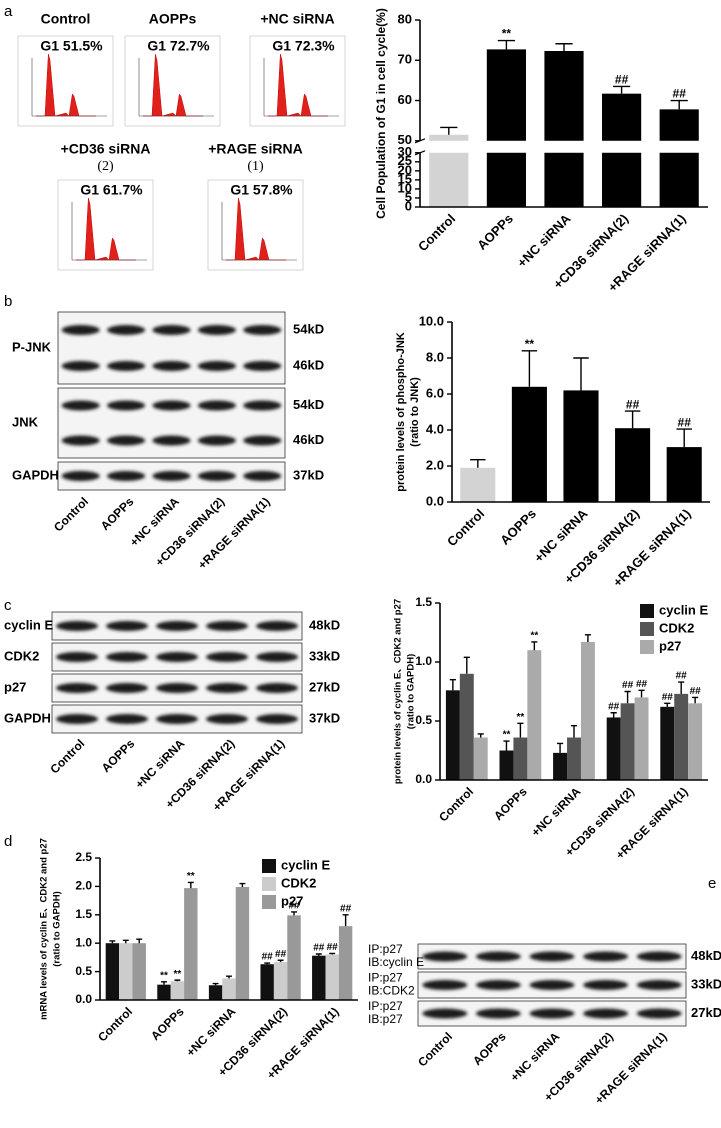 The width and height of the screenshot is (721, 1128). What do you see at coordinates (25, 421) in the screenshot?
I see `blot-row-label: JNK` at bounding box center [25, 421].